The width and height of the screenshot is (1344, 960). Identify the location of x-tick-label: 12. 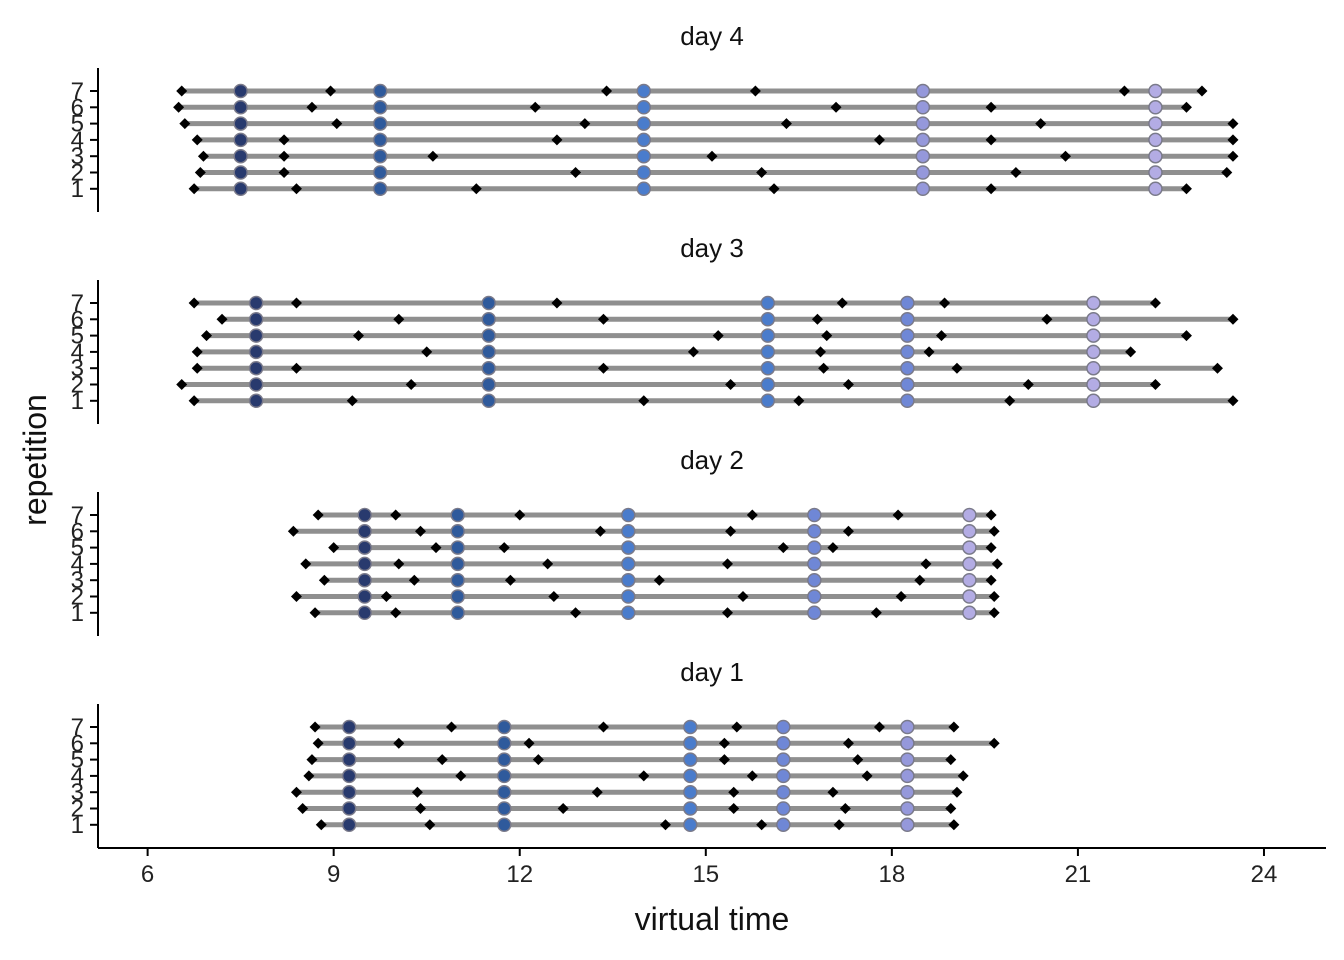
(519, 874).